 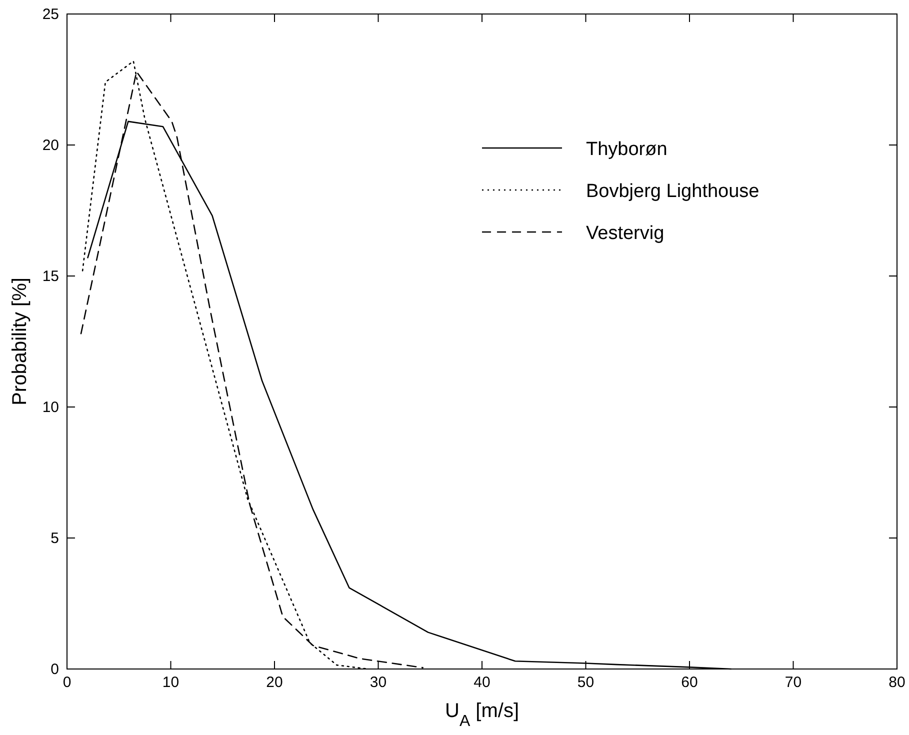 I want to click on y-axis-title: Probability [%], so click(x=20, y=342).